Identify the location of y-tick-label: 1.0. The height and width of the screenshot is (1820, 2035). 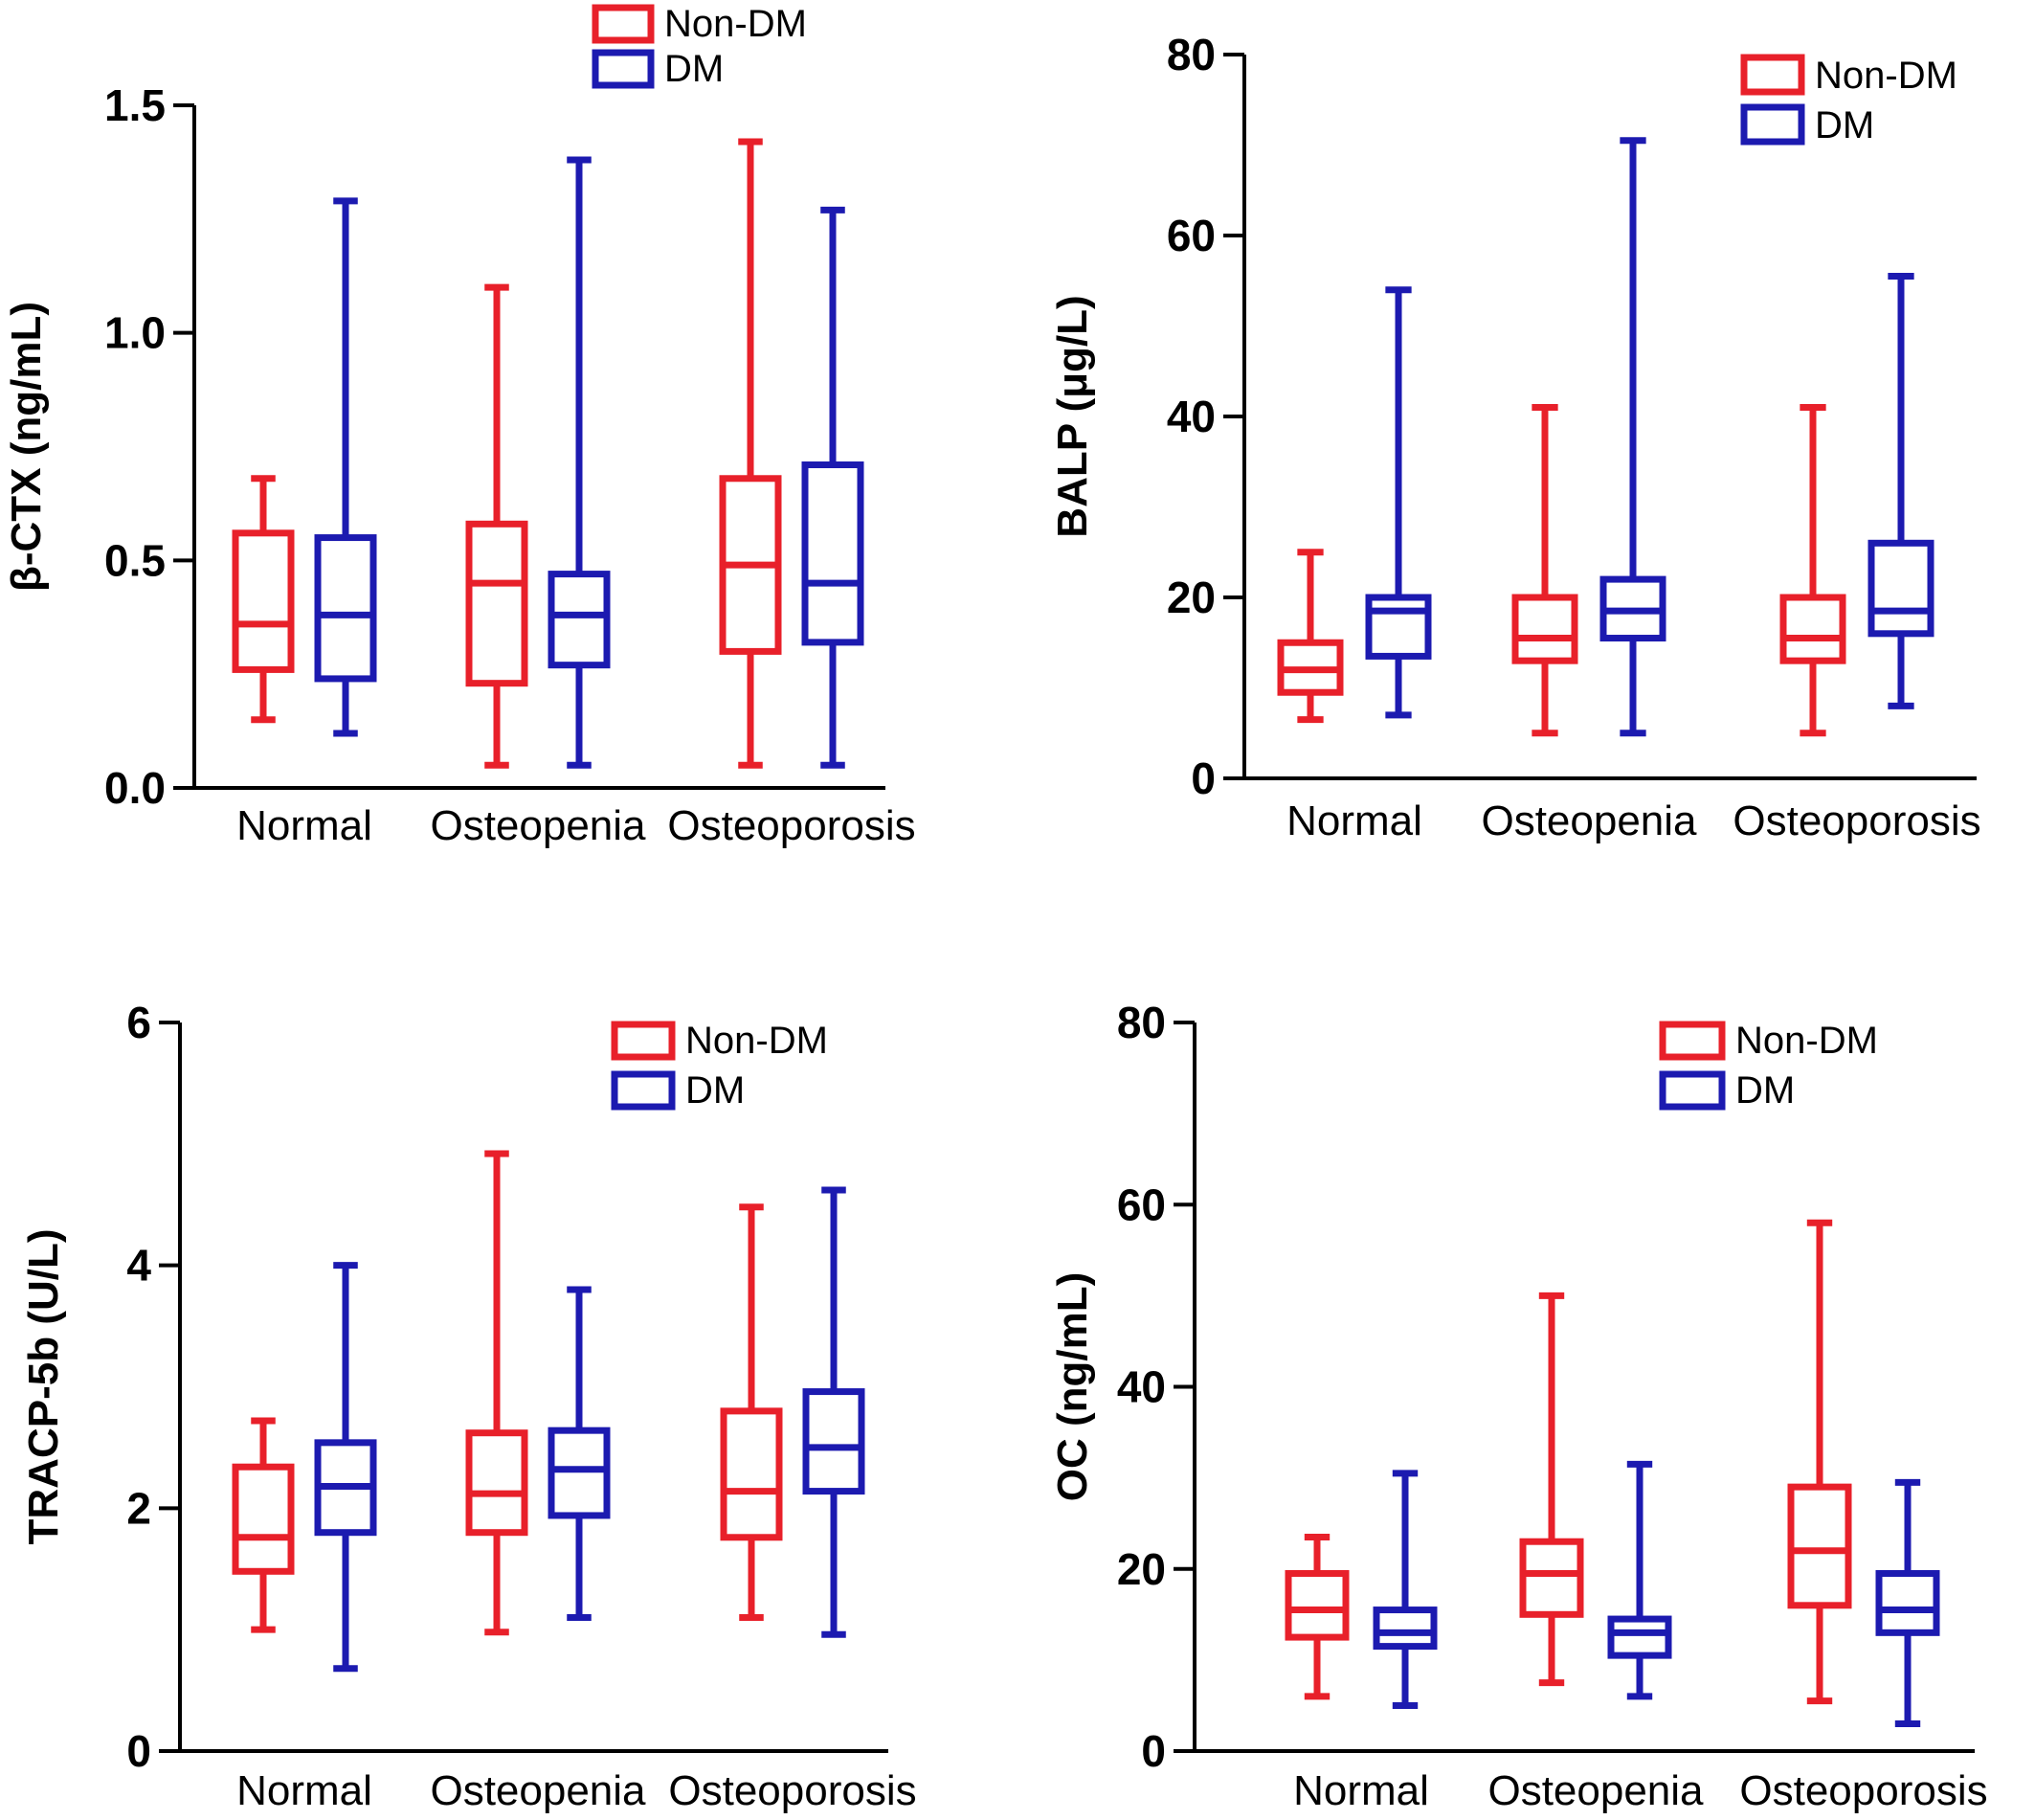
(135, 333).